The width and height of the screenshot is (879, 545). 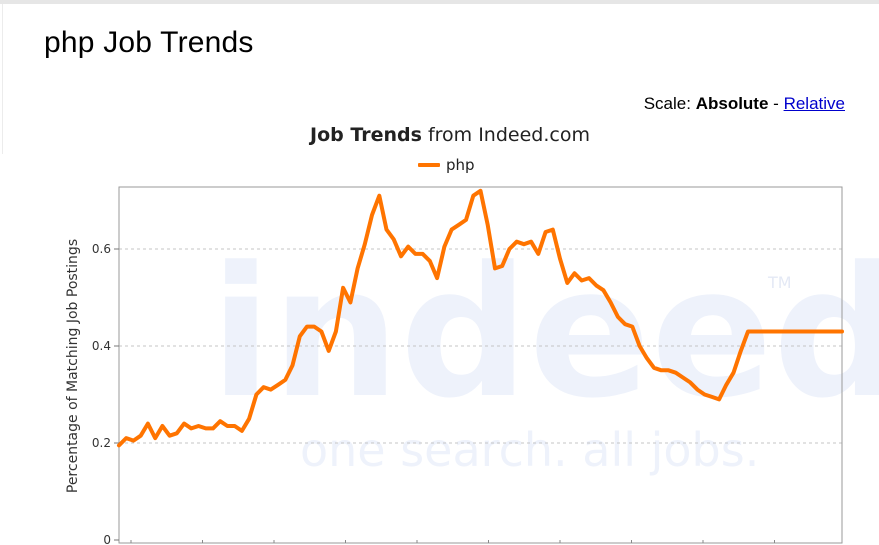 I want to click on watermark-tm: TM, so click(x=779, y=282).